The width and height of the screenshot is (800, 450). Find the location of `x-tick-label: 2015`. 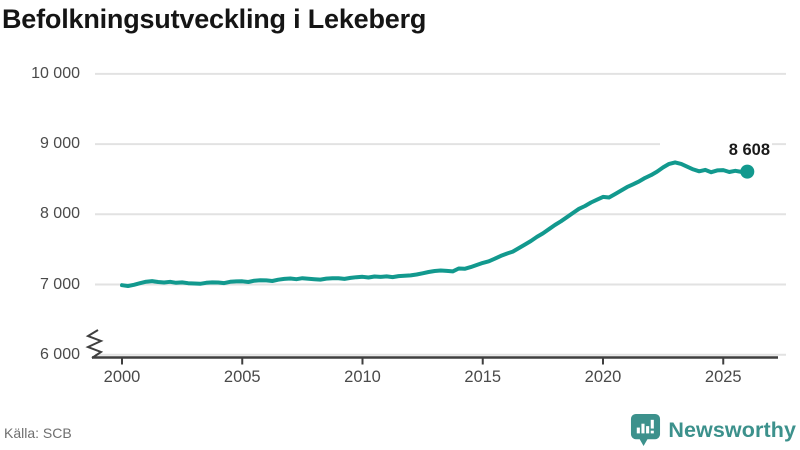

x-tick-label: 2015 is located at coordinates (483, 377).